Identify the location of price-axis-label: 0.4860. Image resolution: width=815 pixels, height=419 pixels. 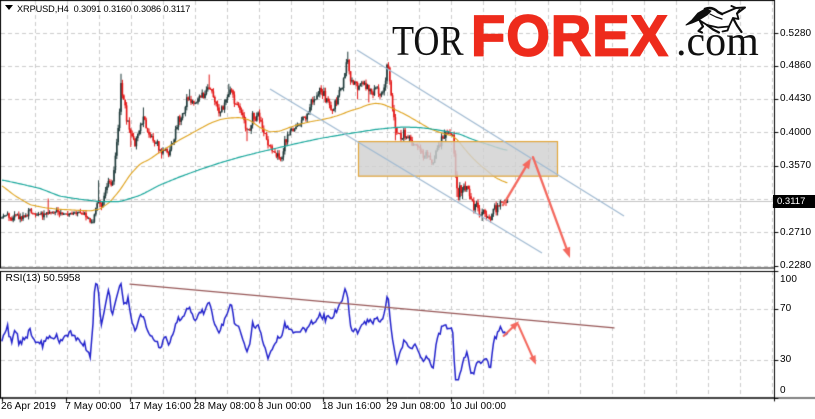
(796, 66).